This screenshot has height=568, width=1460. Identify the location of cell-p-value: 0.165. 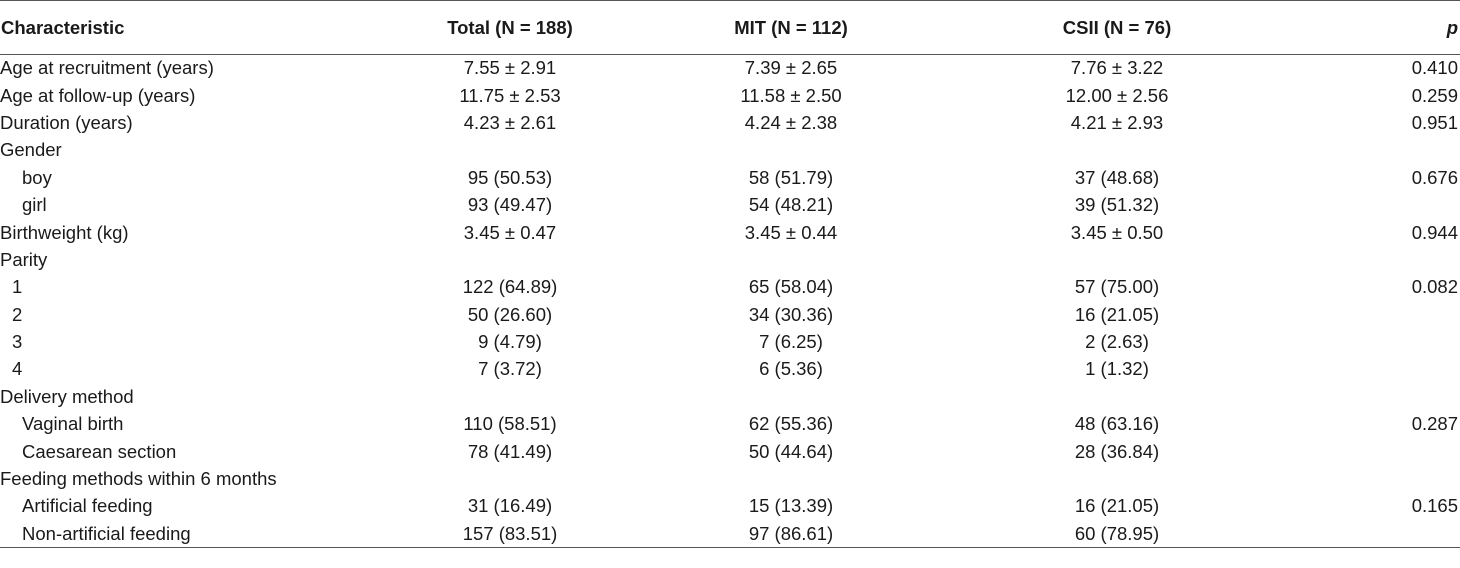
(1434, 506).